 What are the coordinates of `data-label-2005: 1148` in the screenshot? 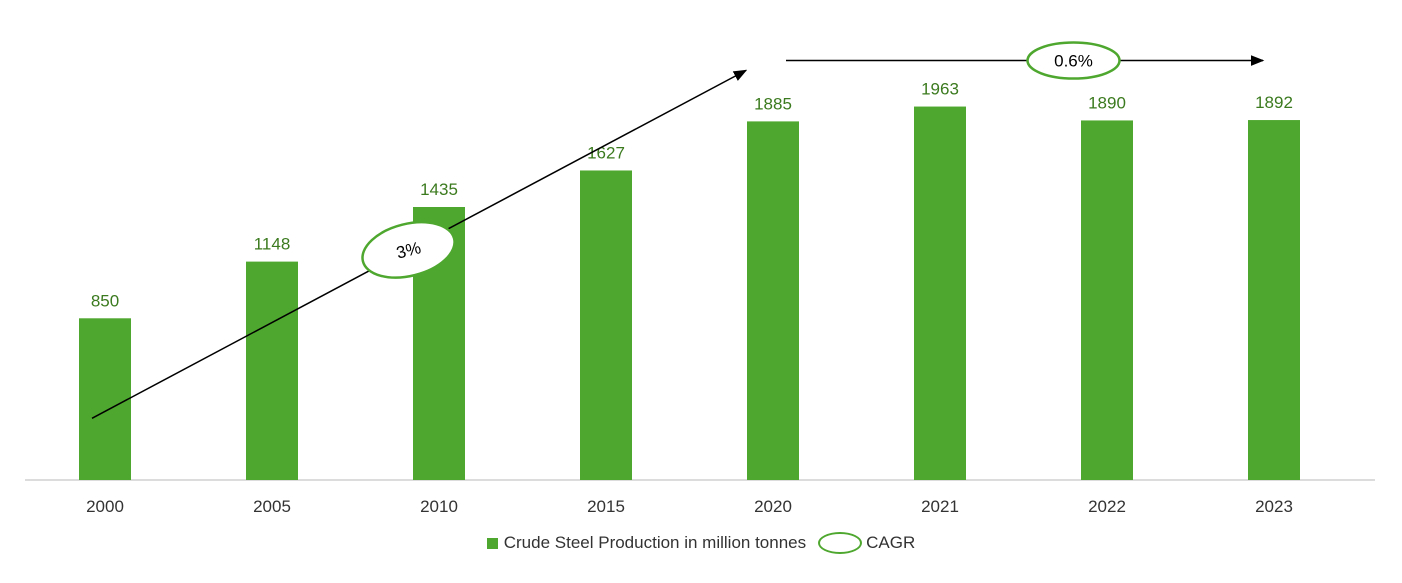 It's located at (272, 244).